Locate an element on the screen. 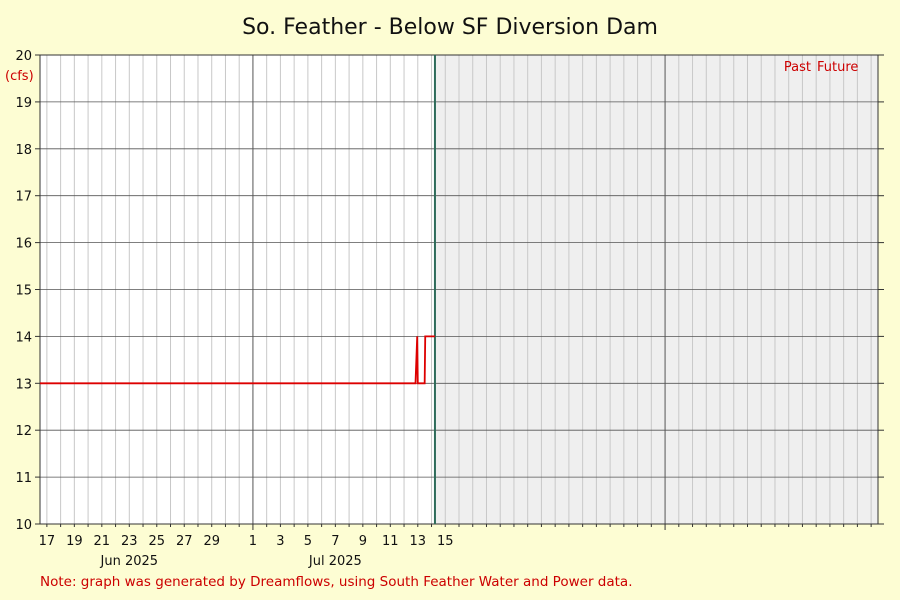  y-tick-label: 14 is located at coordinates (23, 337).